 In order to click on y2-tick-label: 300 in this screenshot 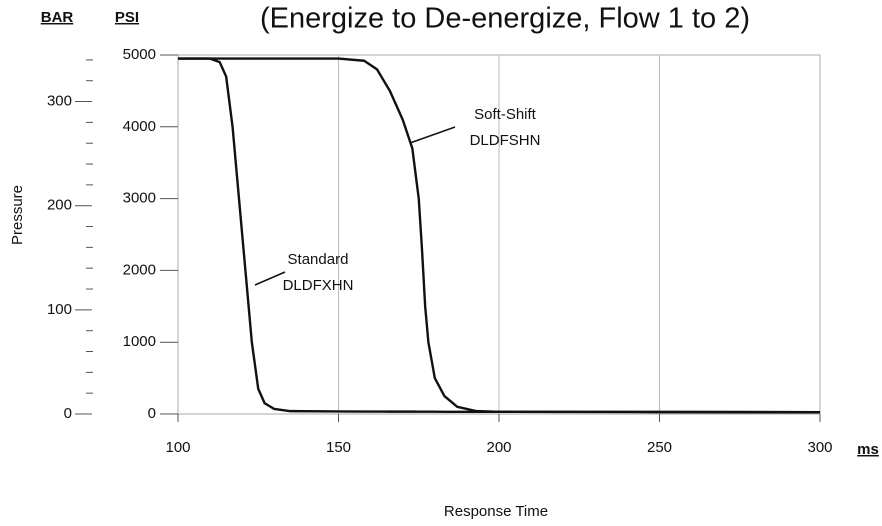, I will do `click(59, 101)`.